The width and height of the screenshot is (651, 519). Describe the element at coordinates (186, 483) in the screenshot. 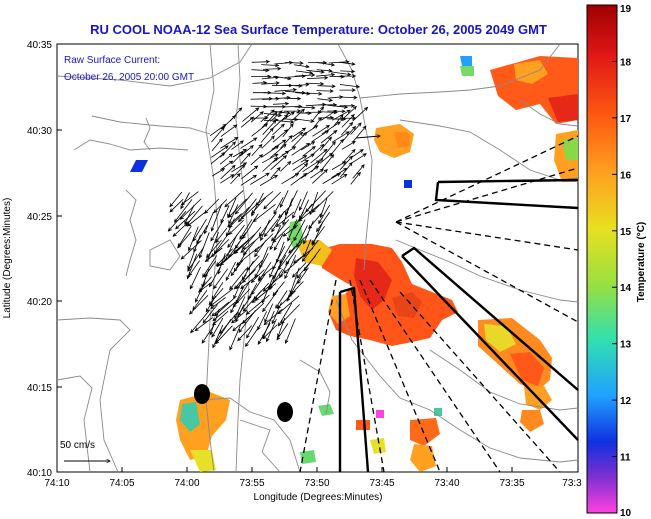

I see `x-tick-label: 74:00` at that location.